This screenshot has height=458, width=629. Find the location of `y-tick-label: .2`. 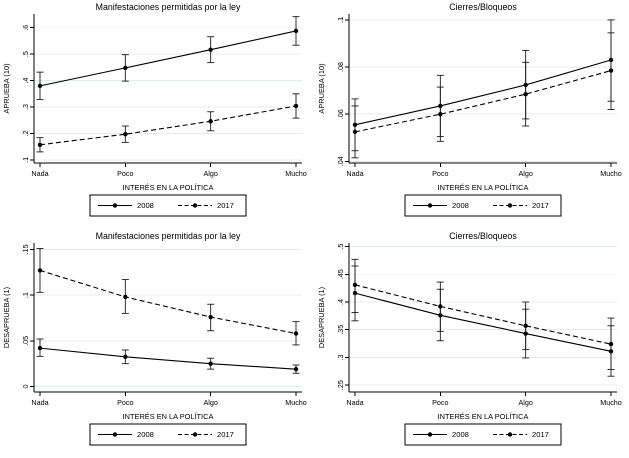

y-tick-label: .2 is located at coordinates (25, 133).